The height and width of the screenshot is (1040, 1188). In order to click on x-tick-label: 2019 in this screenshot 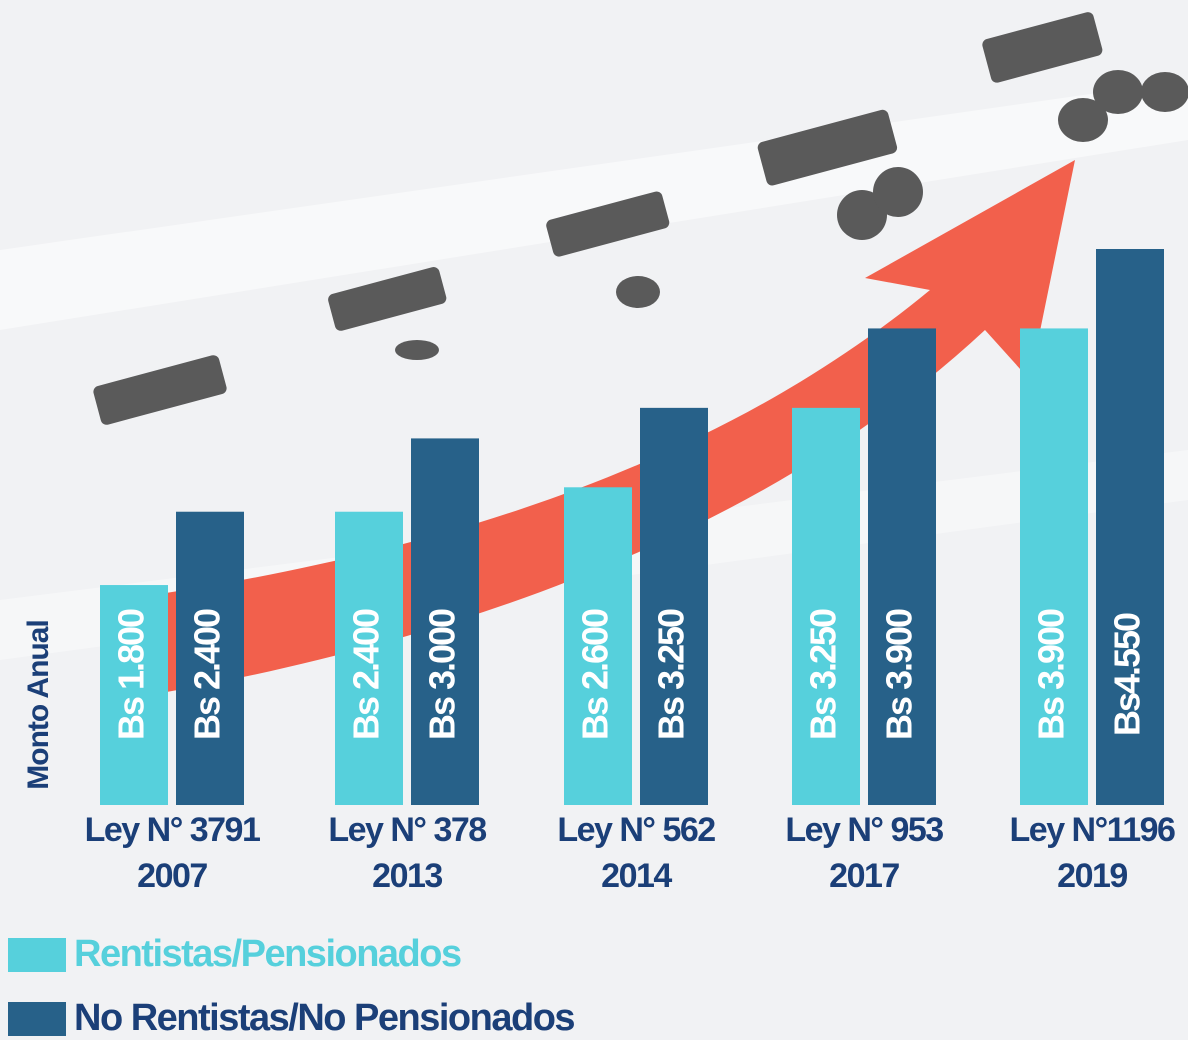, I will do `click(1092, 876)`.